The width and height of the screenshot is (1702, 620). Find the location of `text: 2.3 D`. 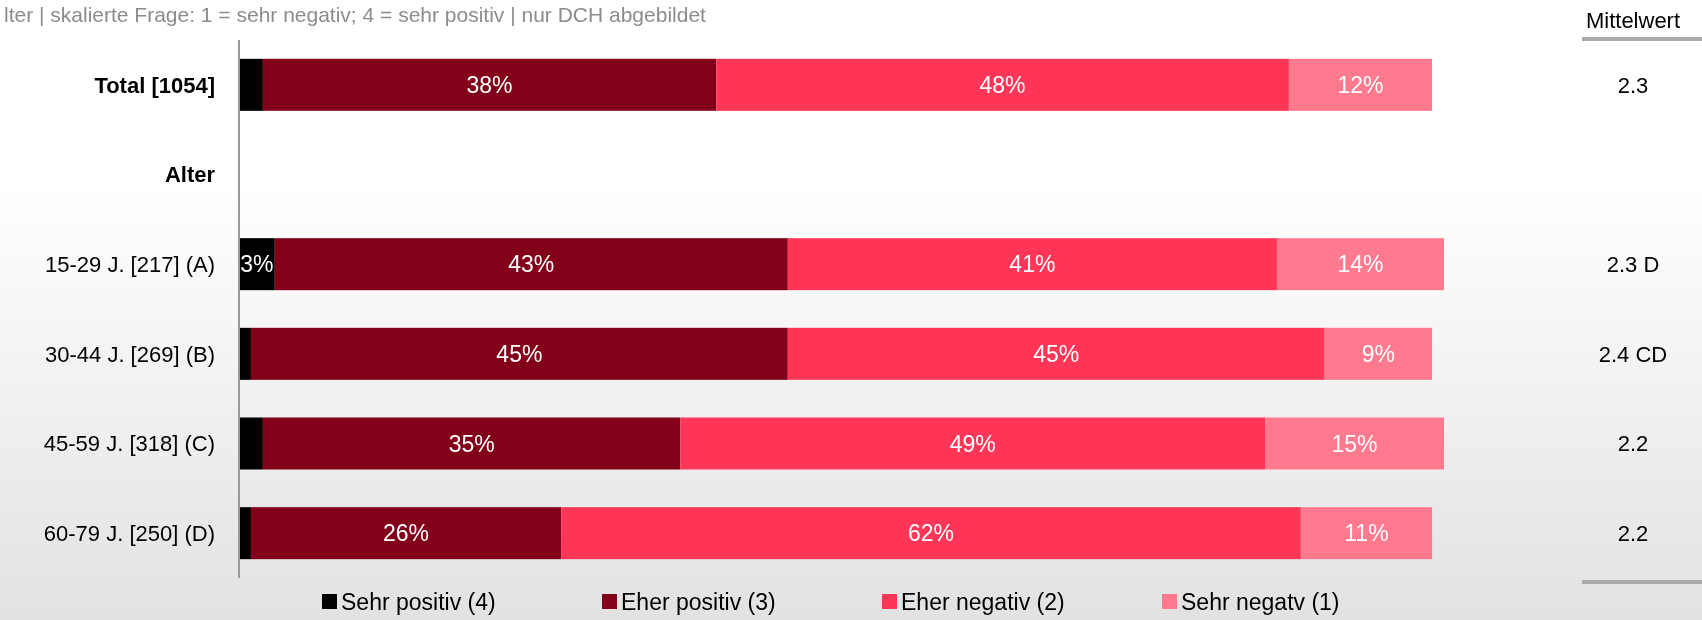

text: 2.3 D is located at coordinates (1633, 264).